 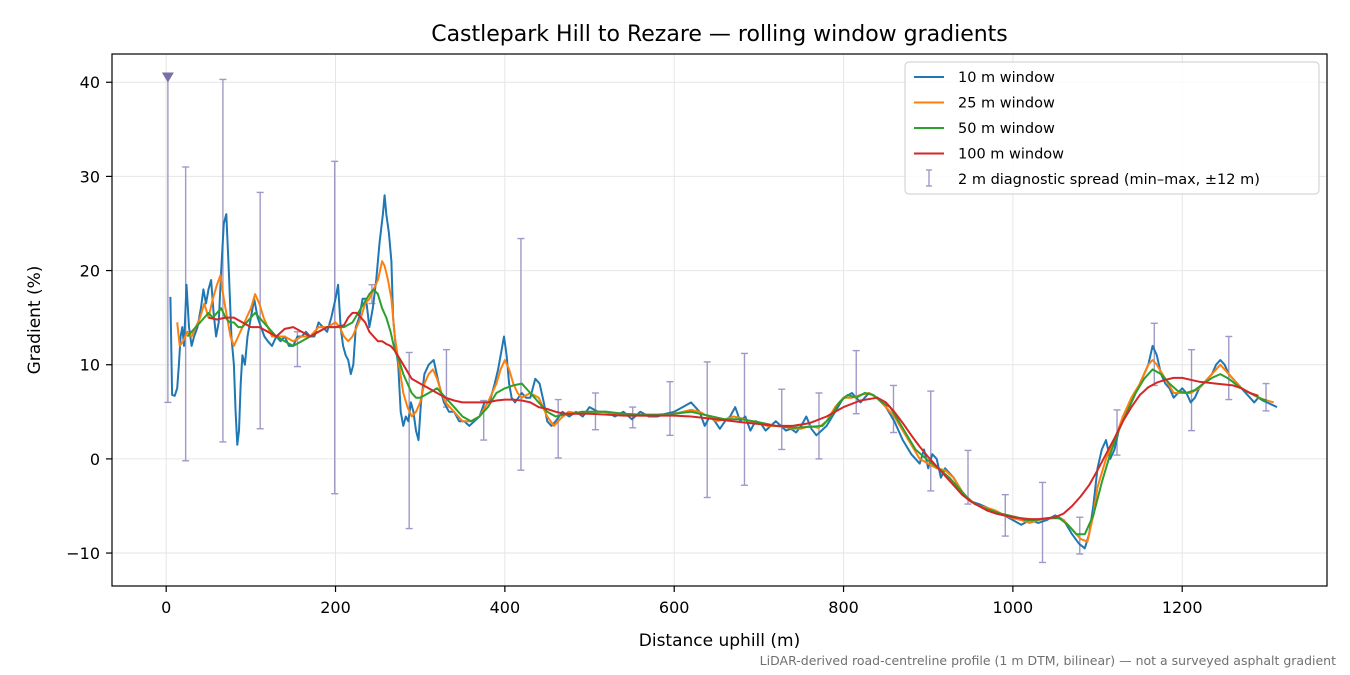 I want to click on x-tick-label: 800, so click(x=843, y=607).